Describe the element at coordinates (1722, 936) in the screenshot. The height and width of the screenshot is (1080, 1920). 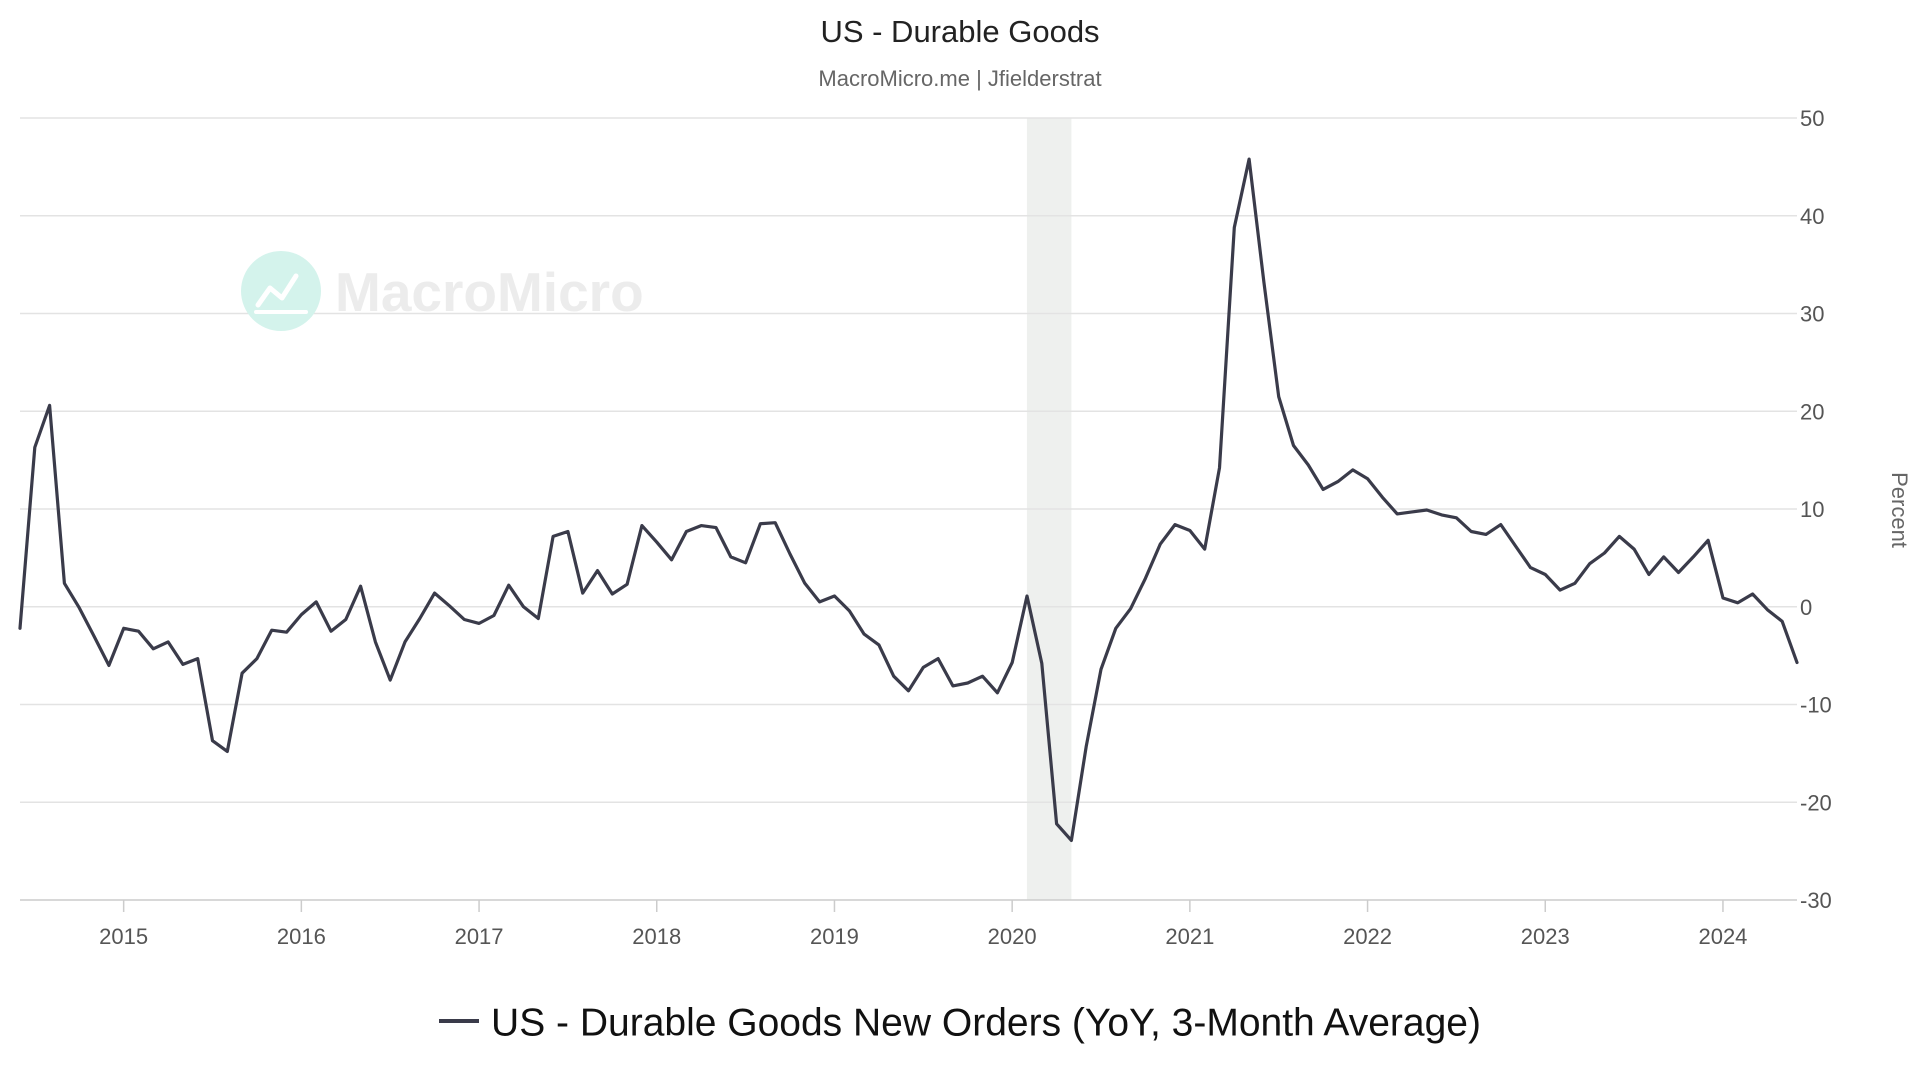
I see `x-tick-label: 2024` at that location.